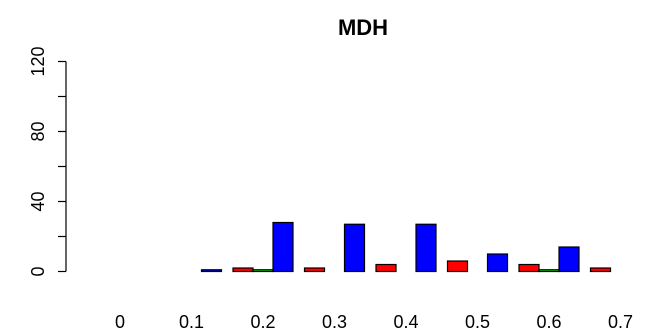 The width and height of the screenshot is (652, 335). I want to click on y-tick-label: 0, so click(38, 271).